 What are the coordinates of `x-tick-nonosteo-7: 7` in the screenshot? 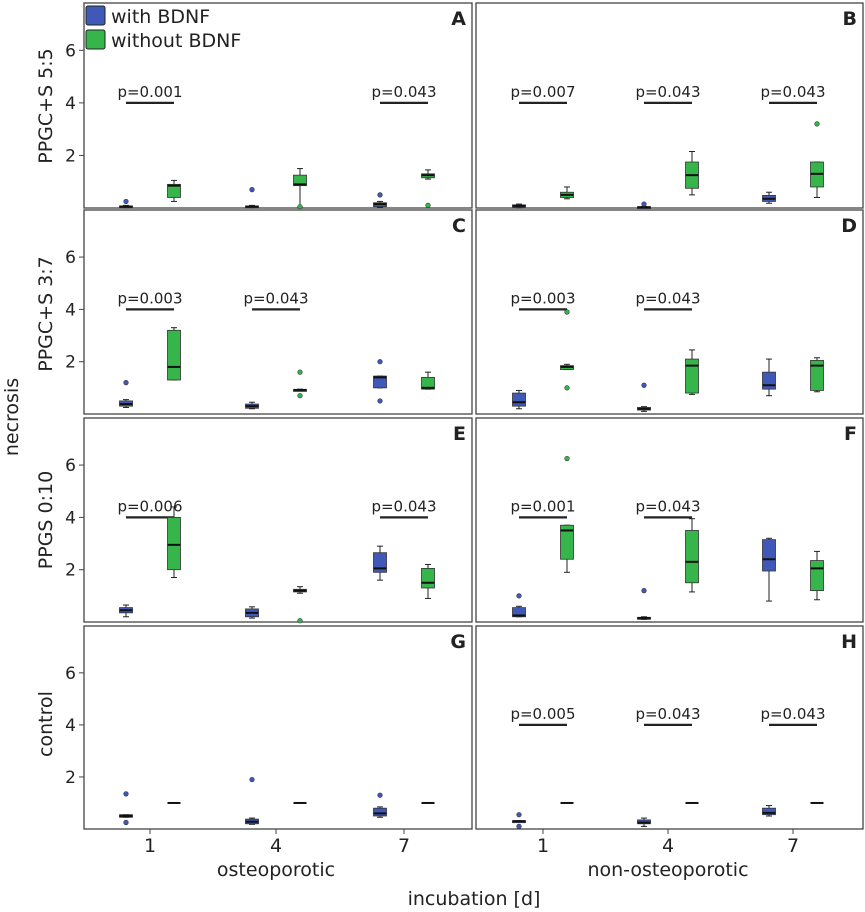 It's located at (793, 846).